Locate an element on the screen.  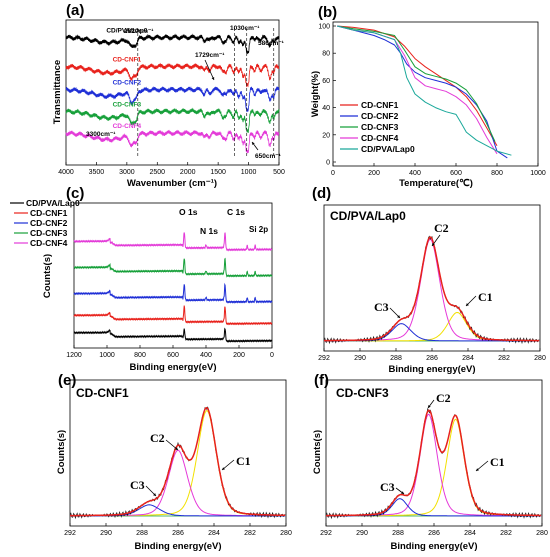
panel-label-f: (f) is located at coordinates (321, 380).